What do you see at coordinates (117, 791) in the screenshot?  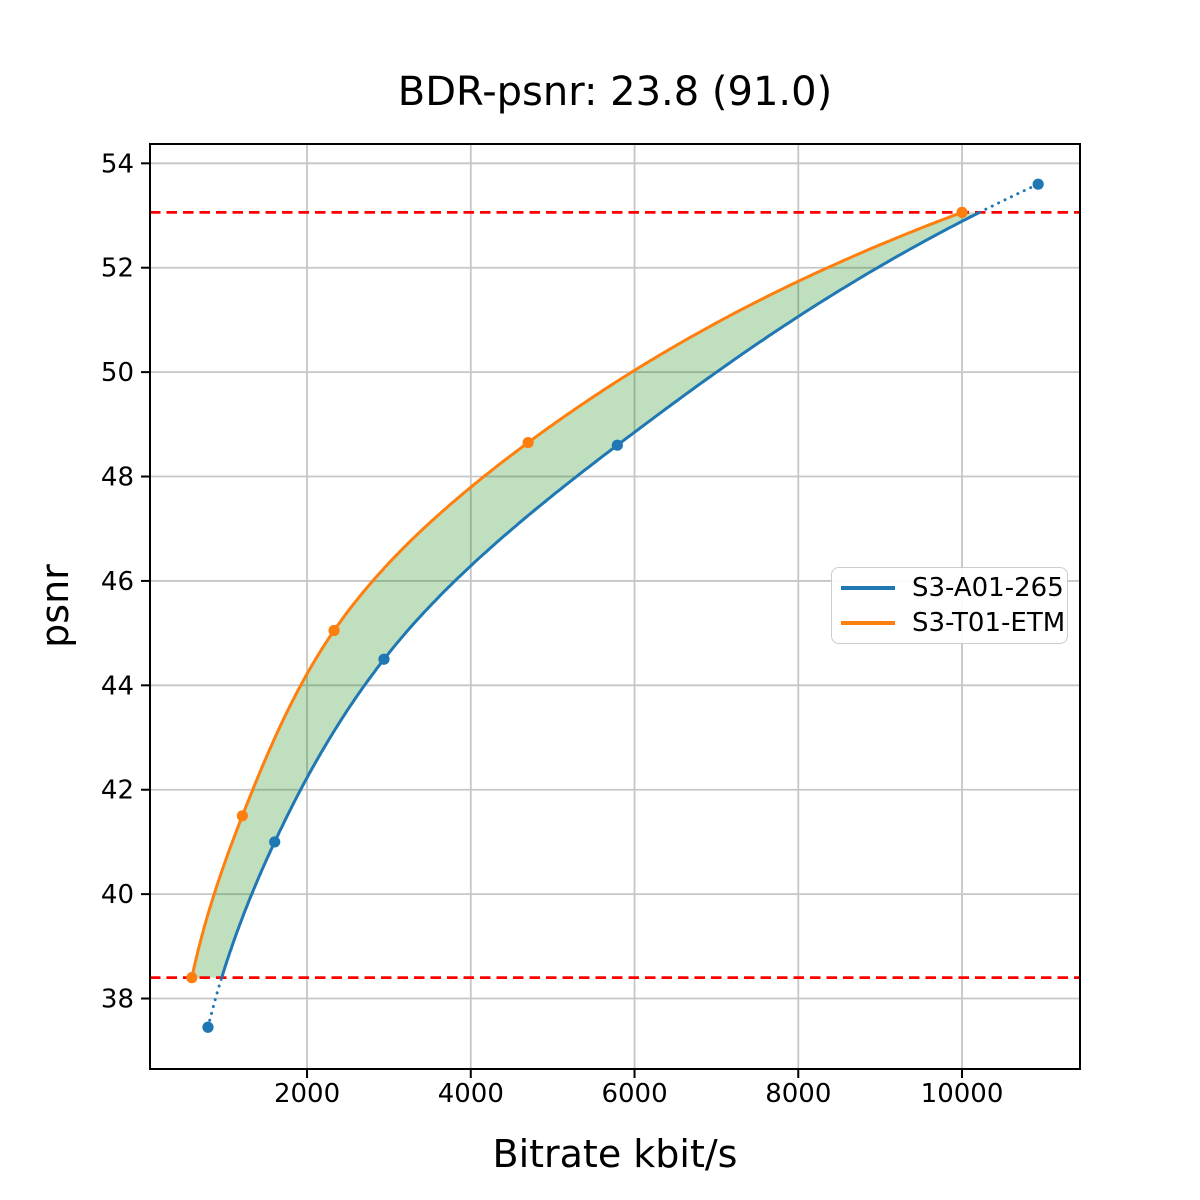 I see `y-tick-label: 42` at bounding box center [117, 791].